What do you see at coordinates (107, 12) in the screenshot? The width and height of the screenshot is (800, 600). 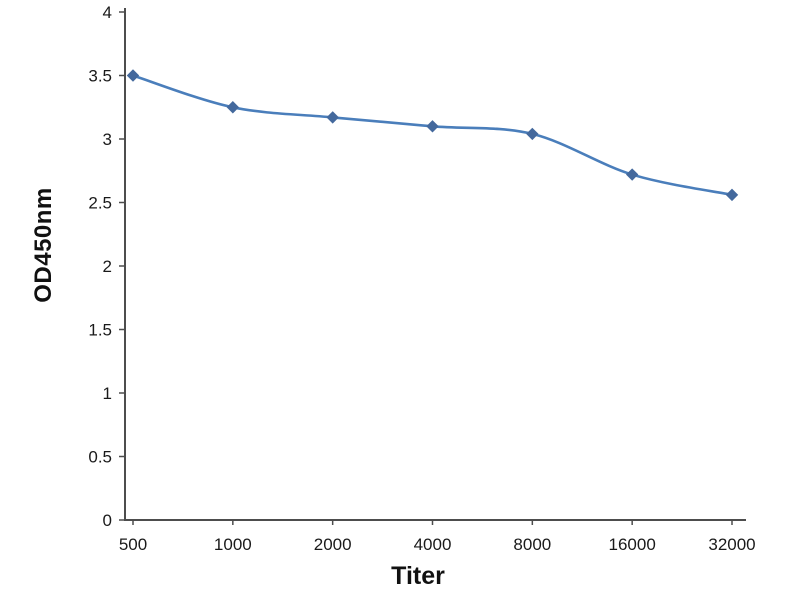 I see `y-tick-label: 4` at bounding box center [107, 12].